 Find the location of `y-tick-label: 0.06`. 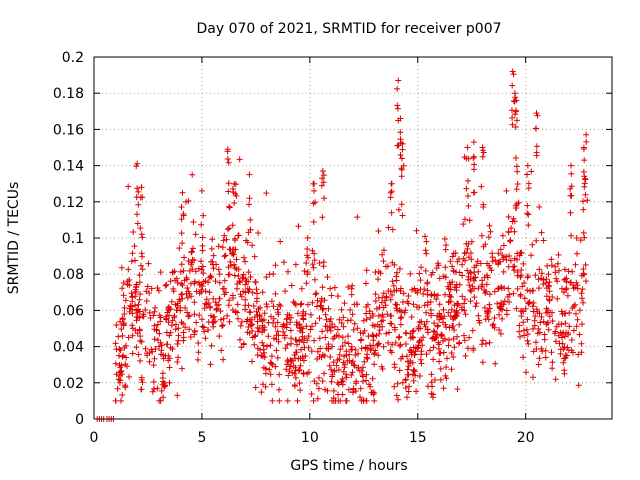

y-tick-label: 0.06 is located at coordinates (68, 311).